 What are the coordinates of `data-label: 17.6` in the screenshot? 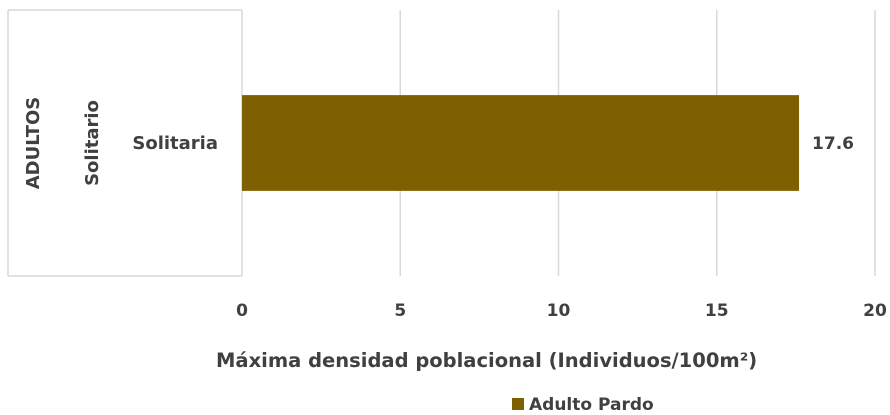 It's located at (833, 144).